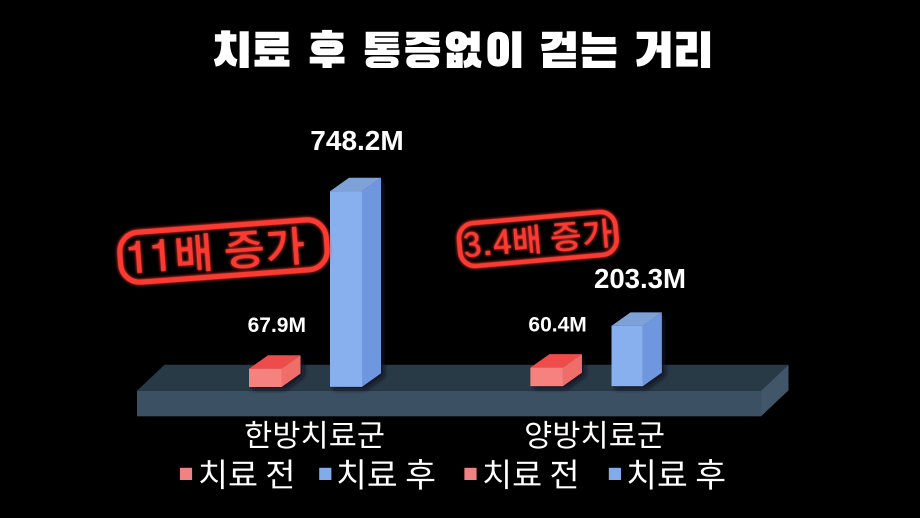  Describe the element at coordinates (557, 325) in the screenshot. I see `svg-text: 60.4M` at that location.